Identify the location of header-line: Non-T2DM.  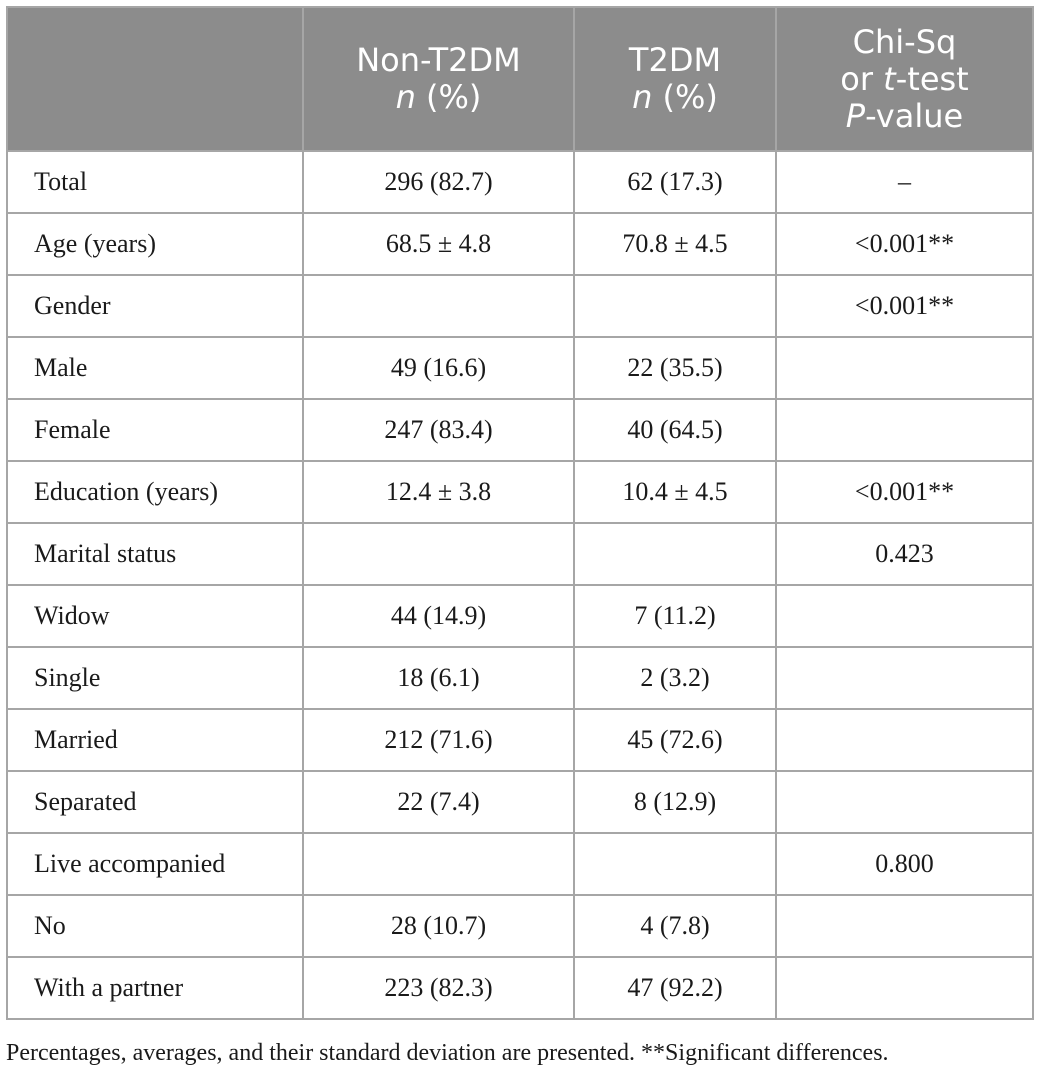
(438, 60).